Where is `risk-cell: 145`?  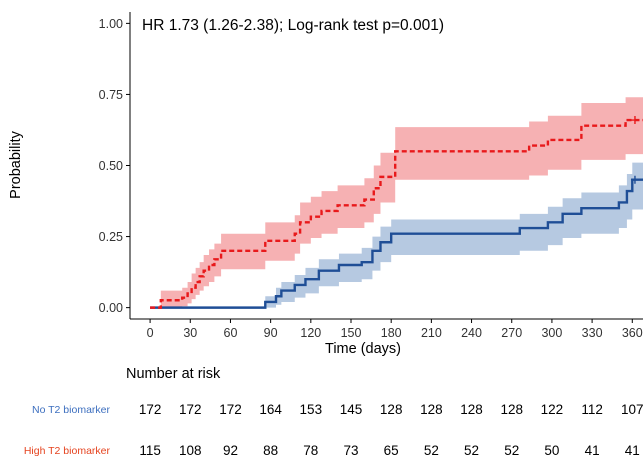 risk-cell: 145 is located at coordinates (351, 409).